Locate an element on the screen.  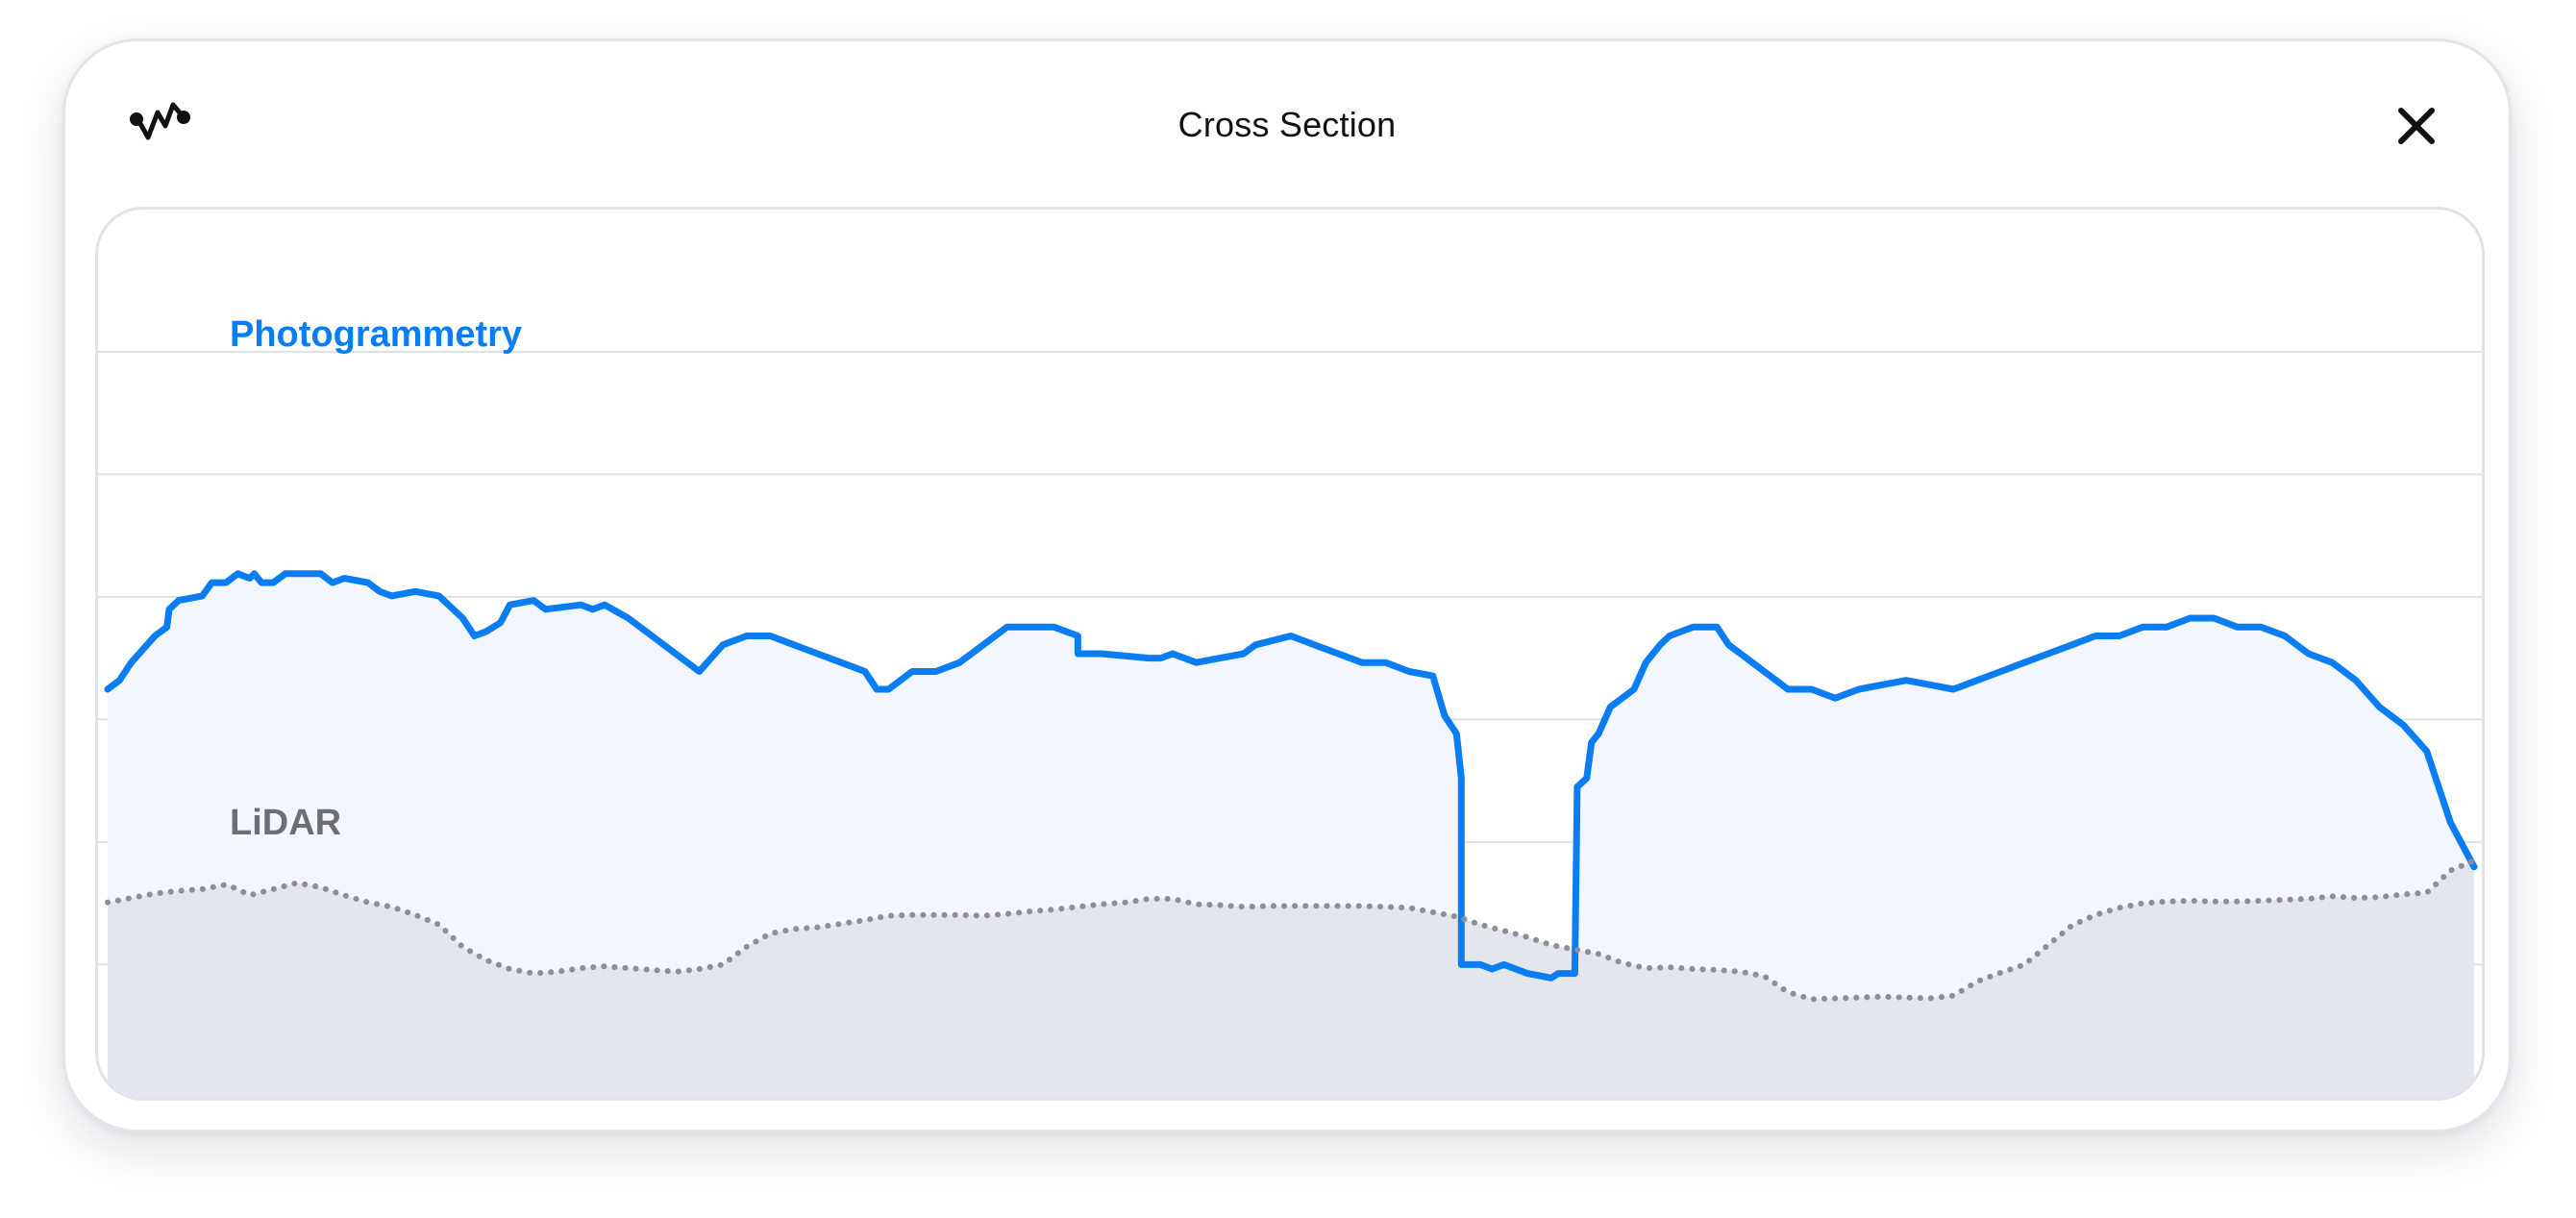
close-icon is located at coordinates (2417, 126).